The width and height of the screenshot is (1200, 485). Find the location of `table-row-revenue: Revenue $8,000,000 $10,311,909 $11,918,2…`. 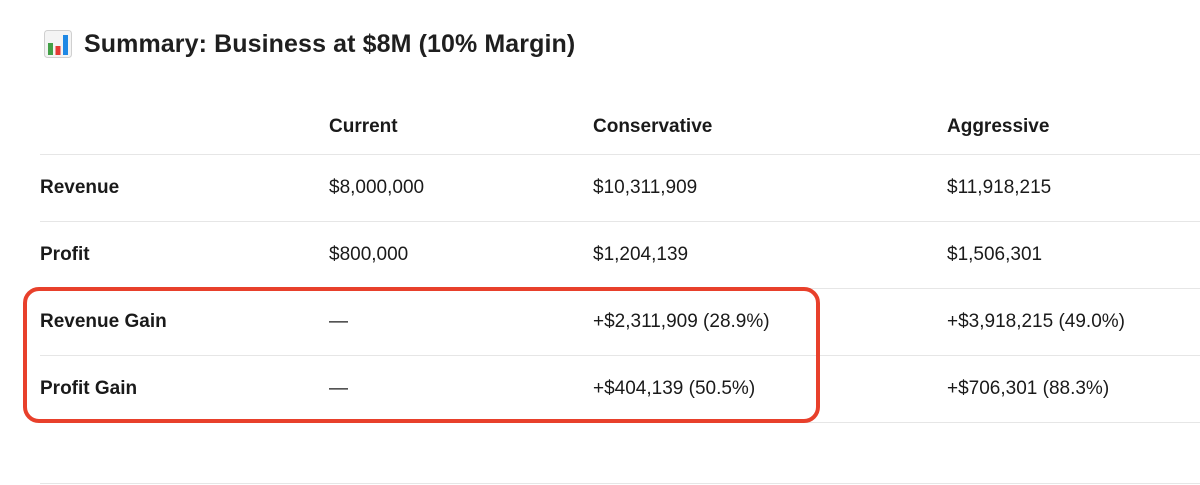

table-row-revenue: Revenue $8,000,000 $10,311,909 $11,918,2… is located at coordinates (620, 188).